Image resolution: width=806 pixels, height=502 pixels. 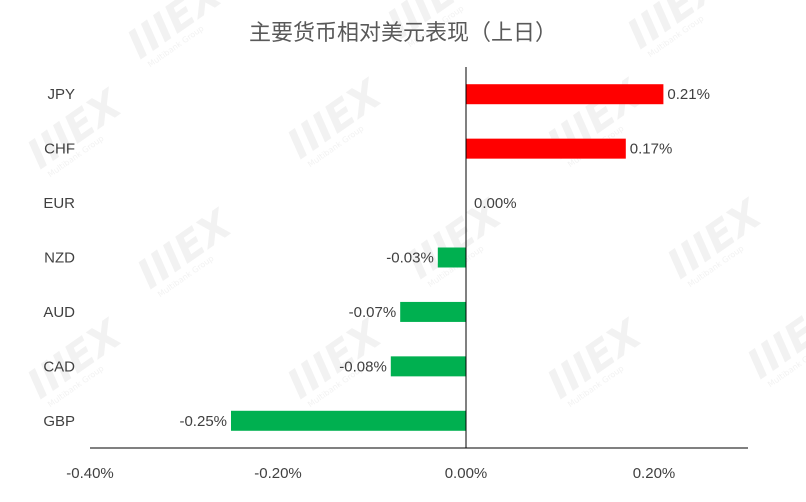 What do you see at coordinates (59, 366) in the screenshot?
I see `category-label-cad: CAD` at bounding box center [59, 366].